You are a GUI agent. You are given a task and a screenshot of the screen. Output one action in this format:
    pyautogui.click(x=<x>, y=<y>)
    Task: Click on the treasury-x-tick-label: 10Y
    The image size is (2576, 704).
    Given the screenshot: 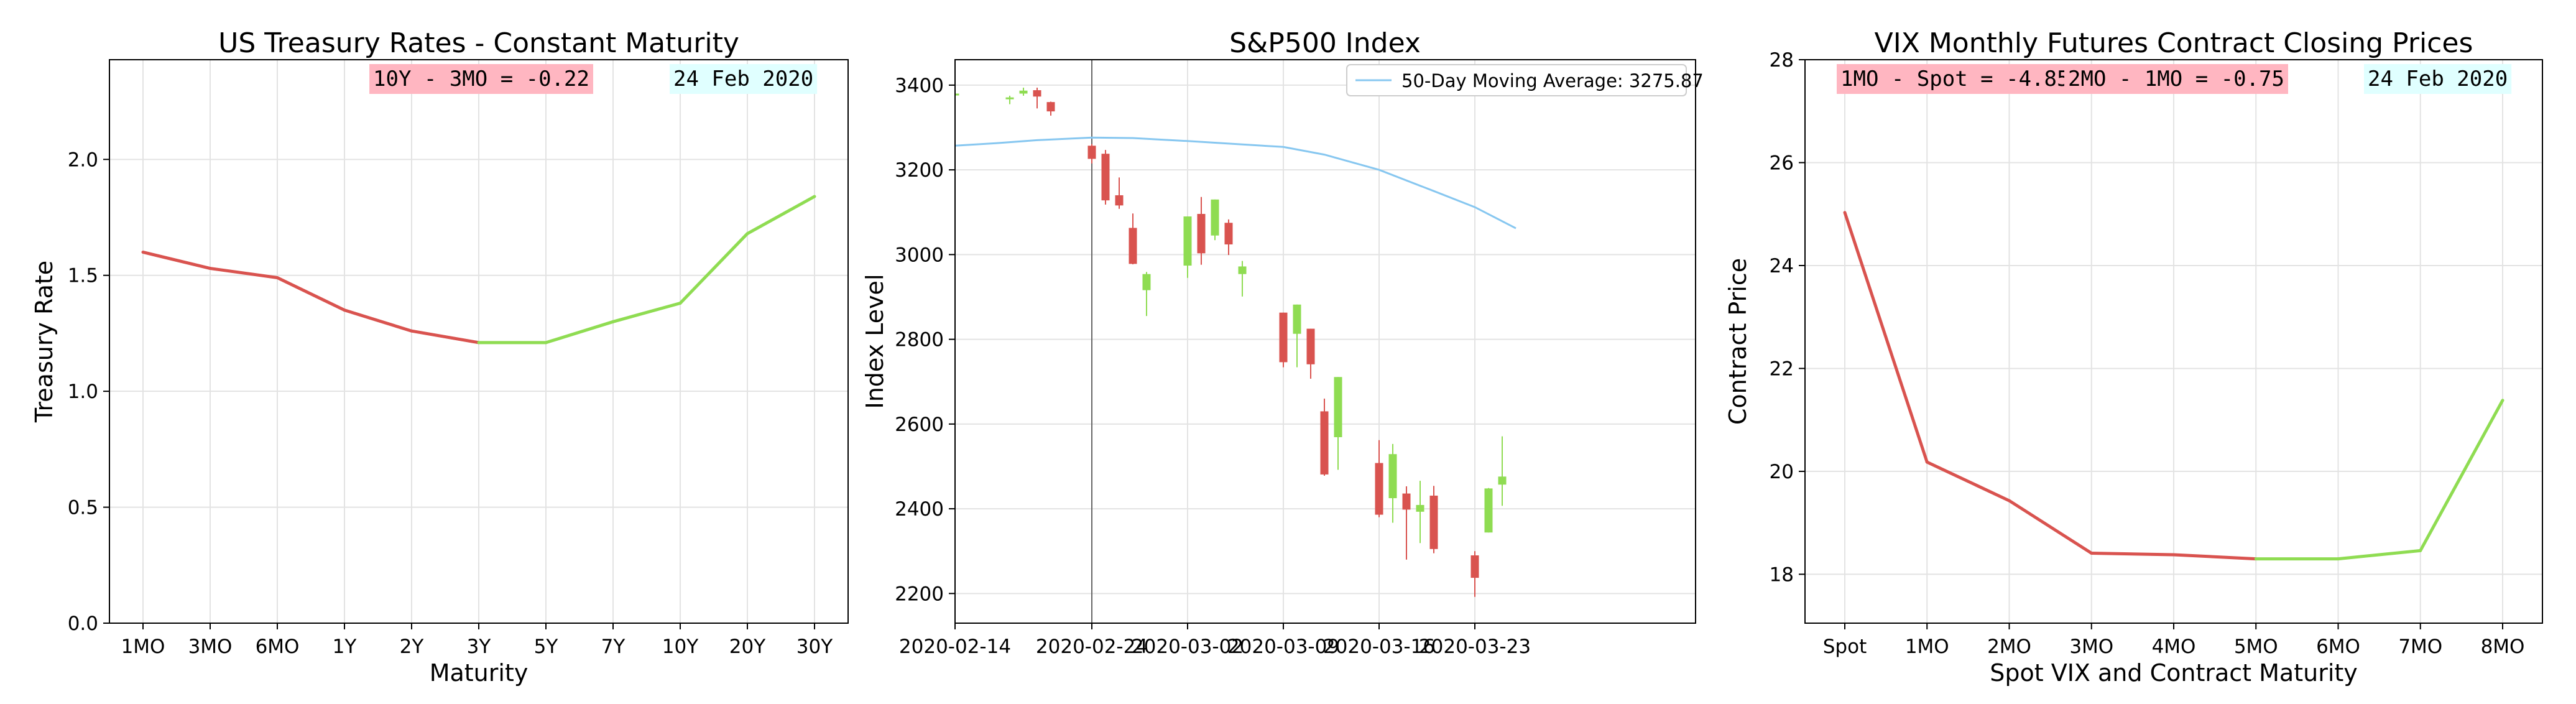 What is the action you would take?
    pyautogui.click(x=680, y=647)
    